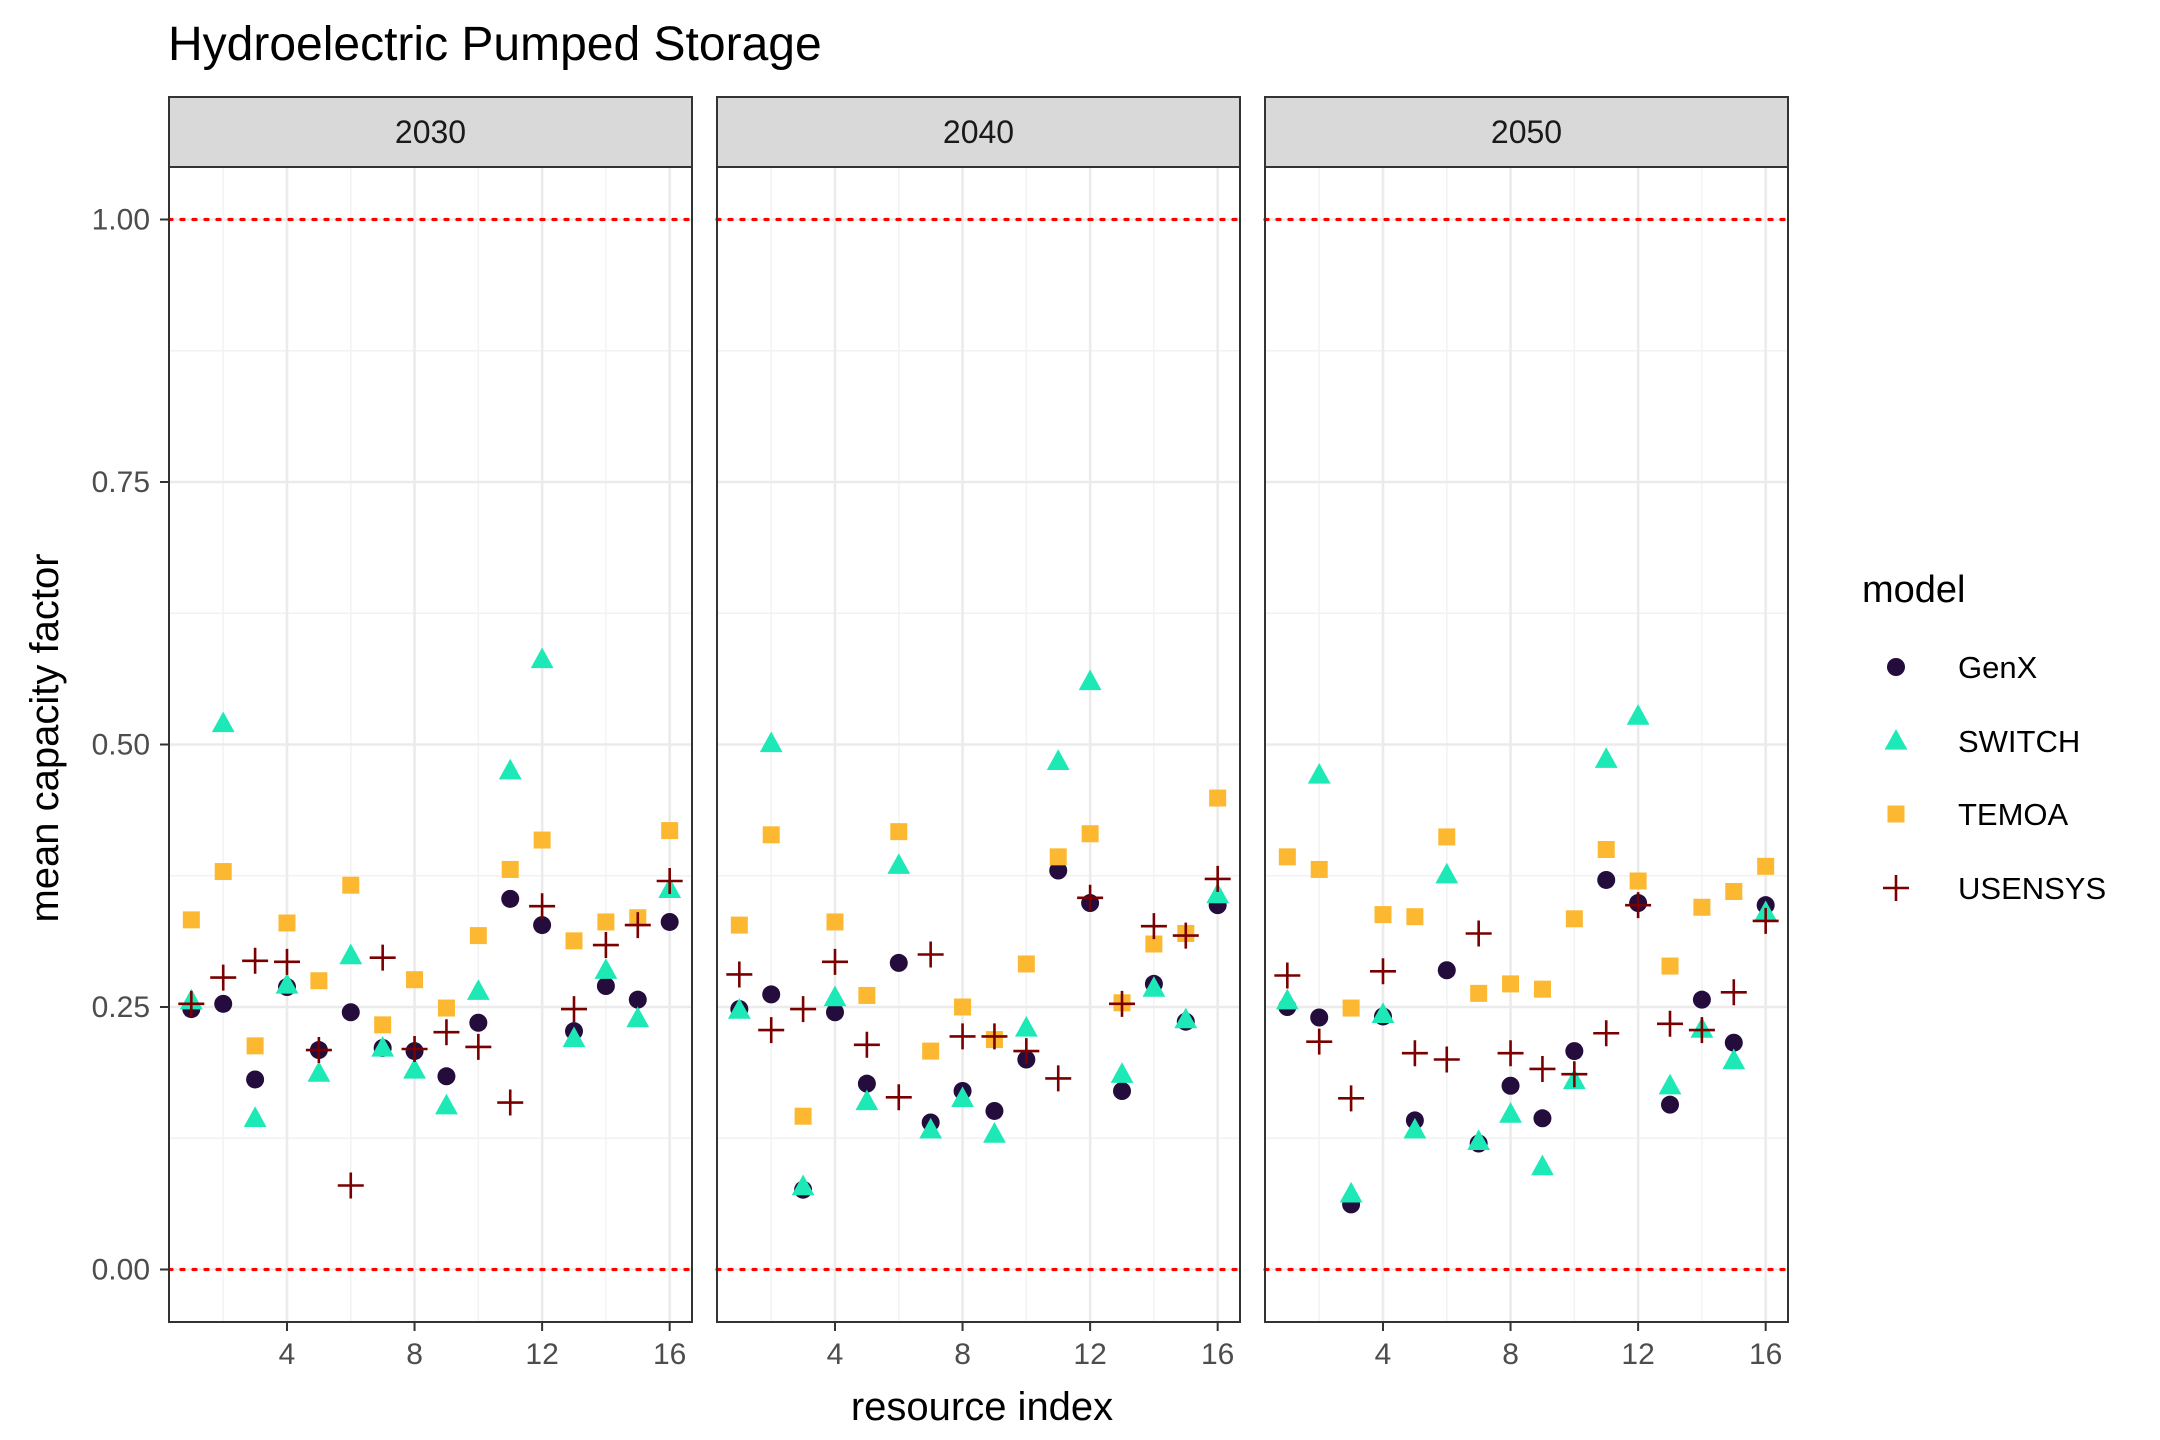  What do you see at coordinates (121, 745) in the screenshot?
I see `y-tick-label: 0.50` at bounding box center [121, 745].